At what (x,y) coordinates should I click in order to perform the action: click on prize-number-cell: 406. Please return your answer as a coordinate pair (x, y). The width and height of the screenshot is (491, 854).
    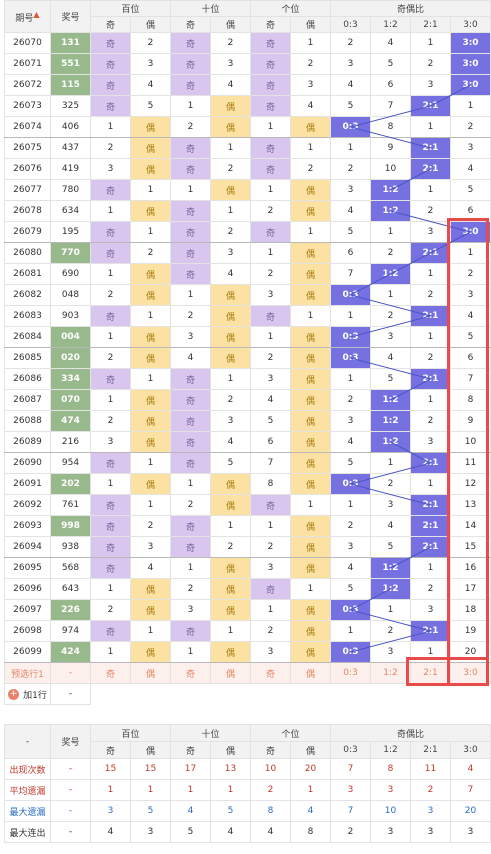
    Looking at the image, I should click on (70, 127).